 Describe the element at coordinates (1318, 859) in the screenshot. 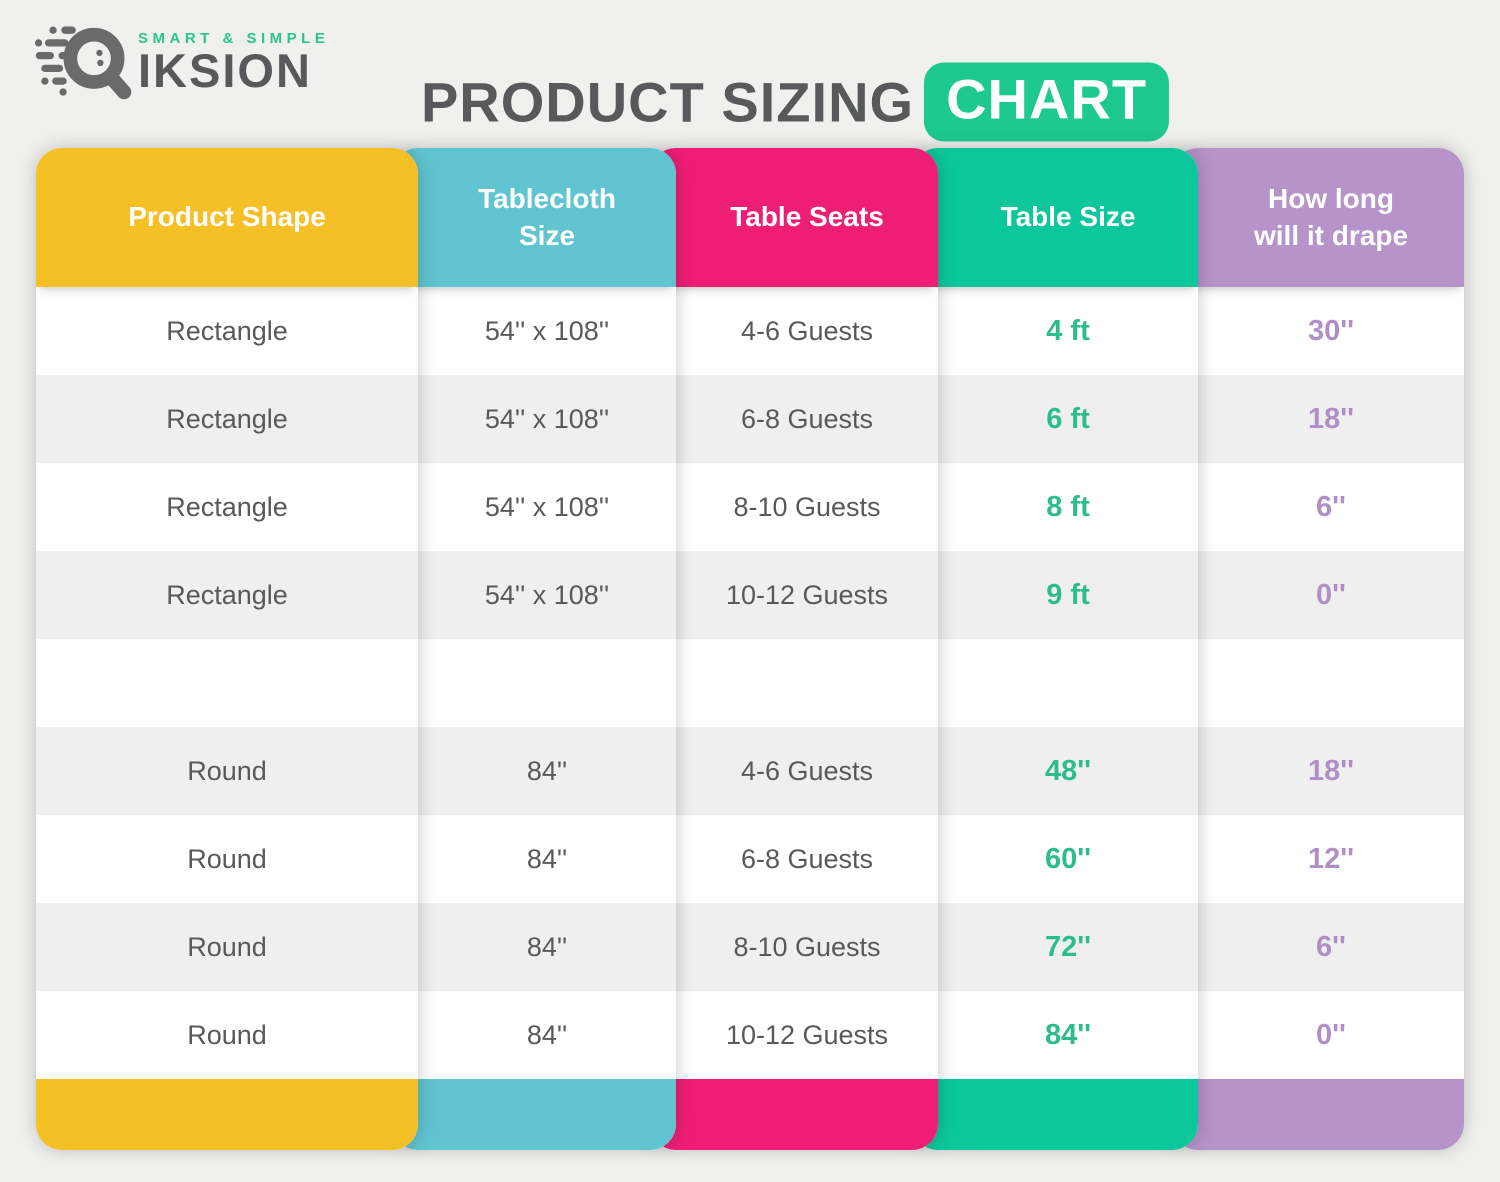

I see `table-cell: 12''` at that location.